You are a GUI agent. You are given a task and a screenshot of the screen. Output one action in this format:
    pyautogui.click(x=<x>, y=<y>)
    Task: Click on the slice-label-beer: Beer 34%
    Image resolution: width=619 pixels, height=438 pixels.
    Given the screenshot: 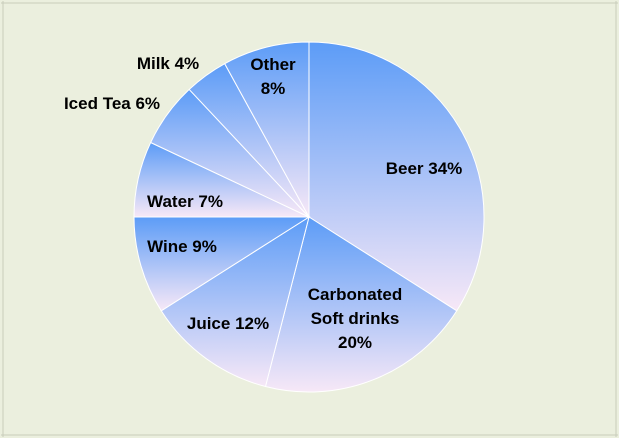 What is the action you would take?
    pyautogui.click(x=424, y=168)
    